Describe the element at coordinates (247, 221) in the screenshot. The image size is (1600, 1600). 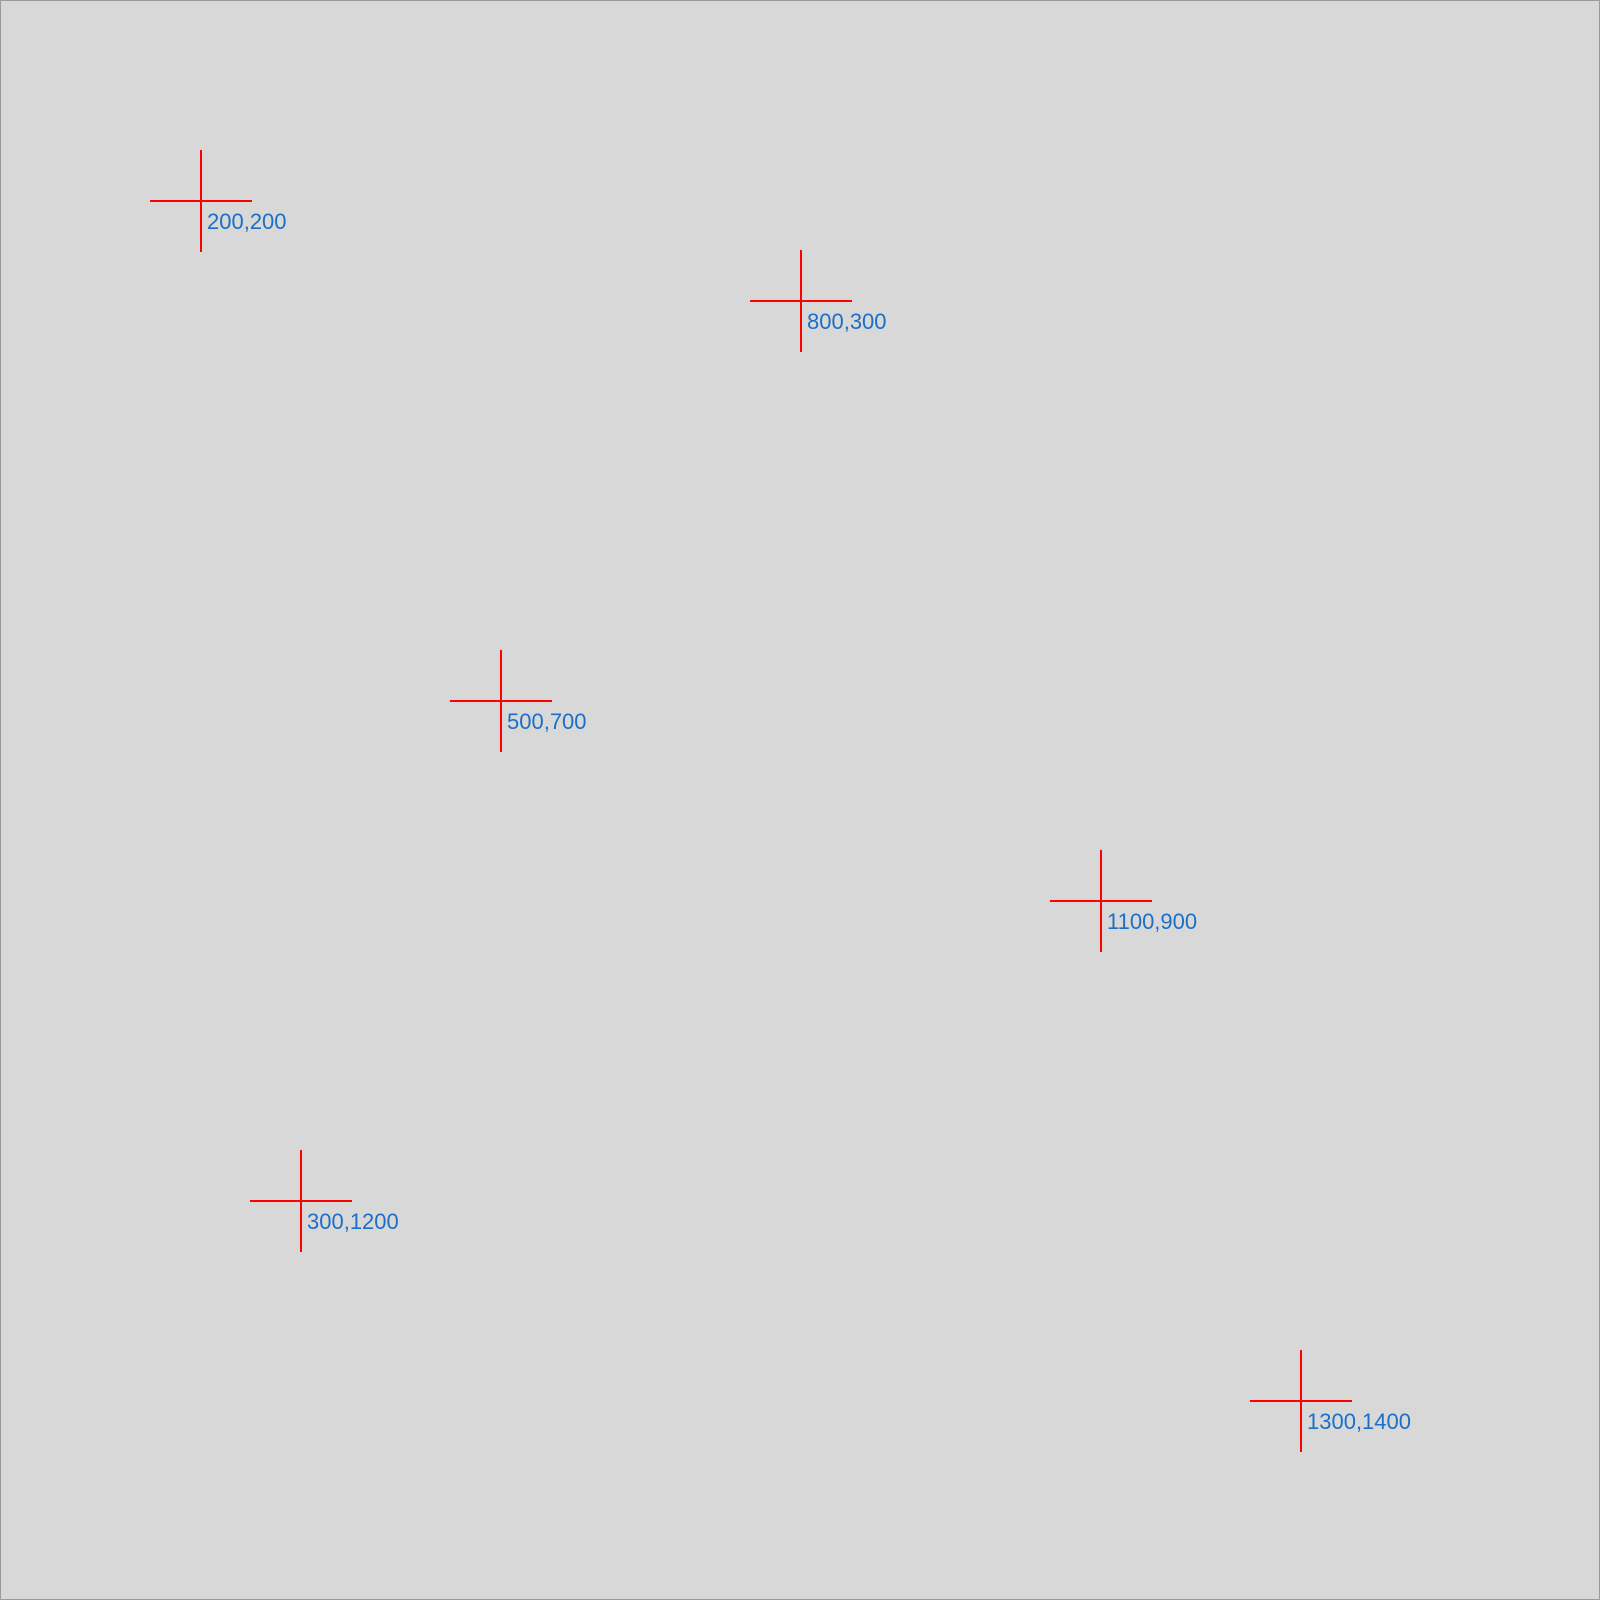
I see `coordinate-label: 200,200` at that location.